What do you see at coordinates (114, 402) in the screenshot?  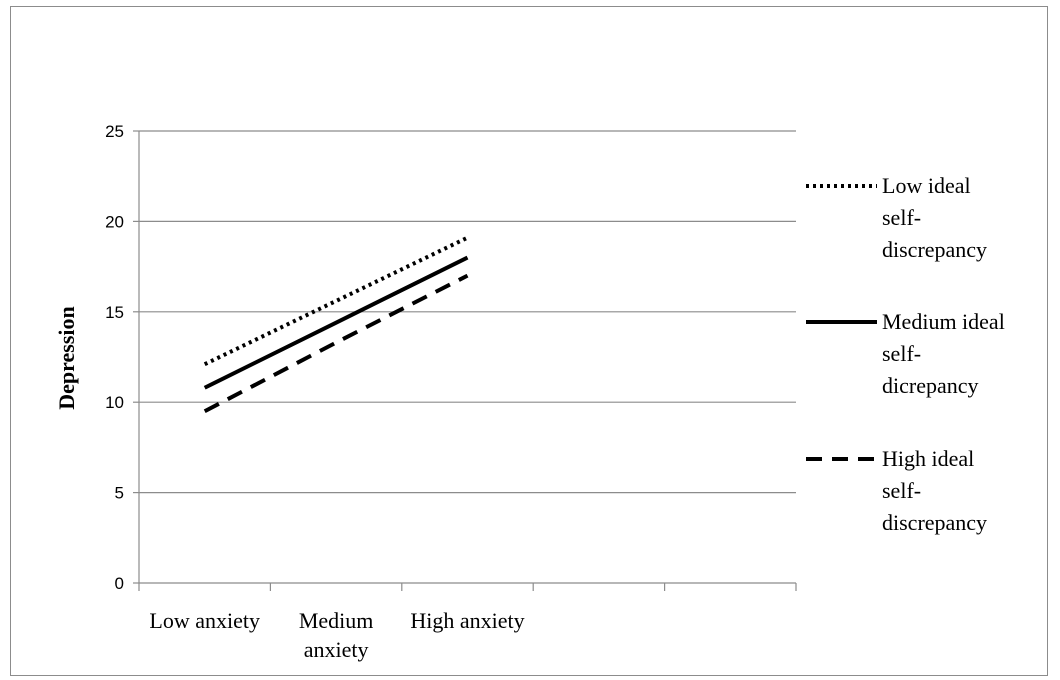 I see `y-tick-label: 10` at bounding box center [114, 402].